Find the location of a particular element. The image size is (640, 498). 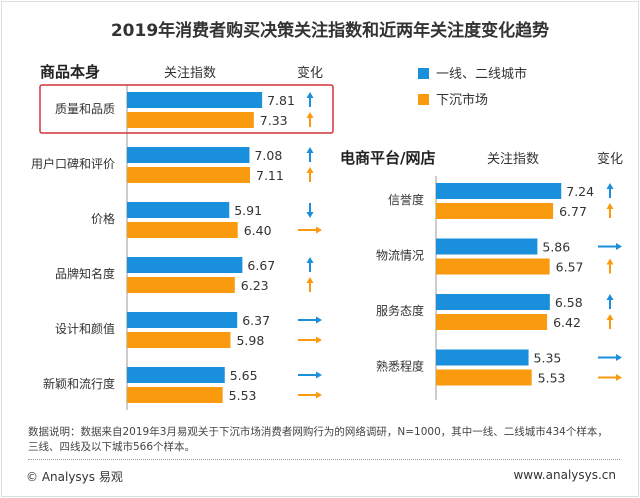

data-label: 6.40 is located at coordinates (258, 230).